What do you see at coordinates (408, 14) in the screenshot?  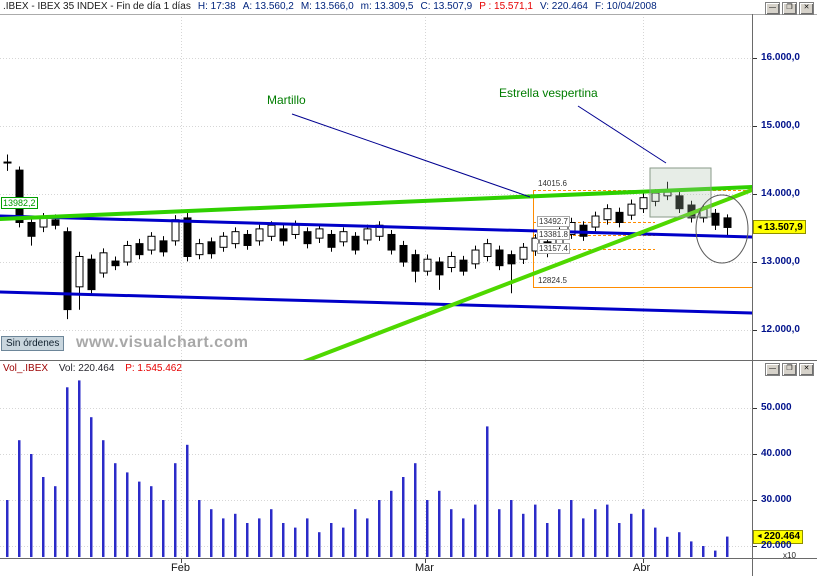 I see `titlebar-divider` at bounding box center [408, 14].